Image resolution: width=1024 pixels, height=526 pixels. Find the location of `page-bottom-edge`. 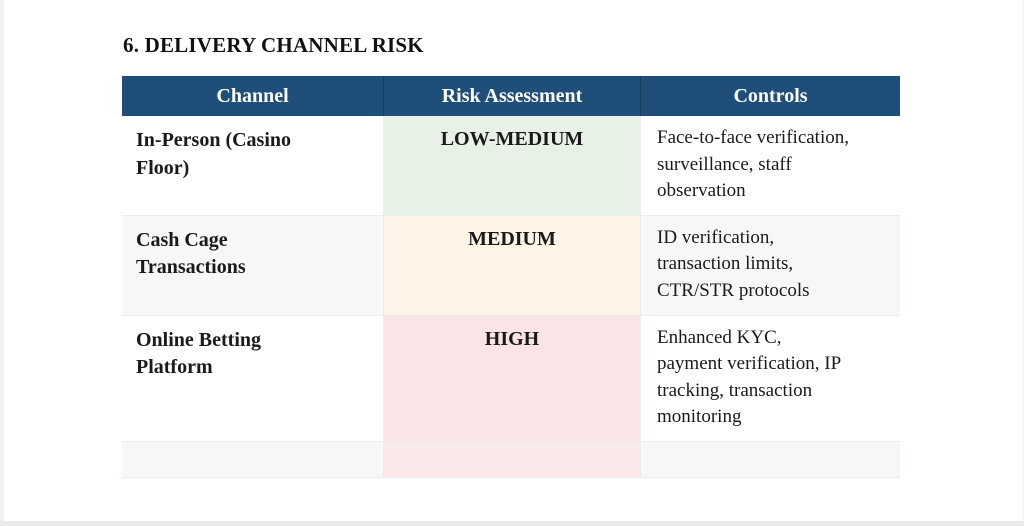

page-bottom-edge is located at coordinates (512, 523).